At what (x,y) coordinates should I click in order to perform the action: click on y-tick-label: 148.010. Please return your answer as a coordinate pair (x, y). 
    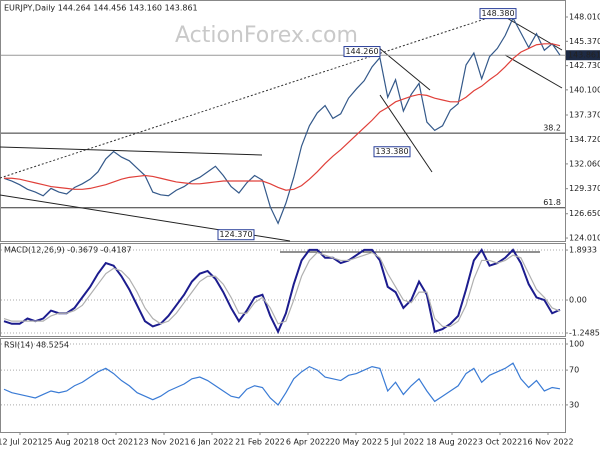
    Looking at the image, I should click on (584, 17).